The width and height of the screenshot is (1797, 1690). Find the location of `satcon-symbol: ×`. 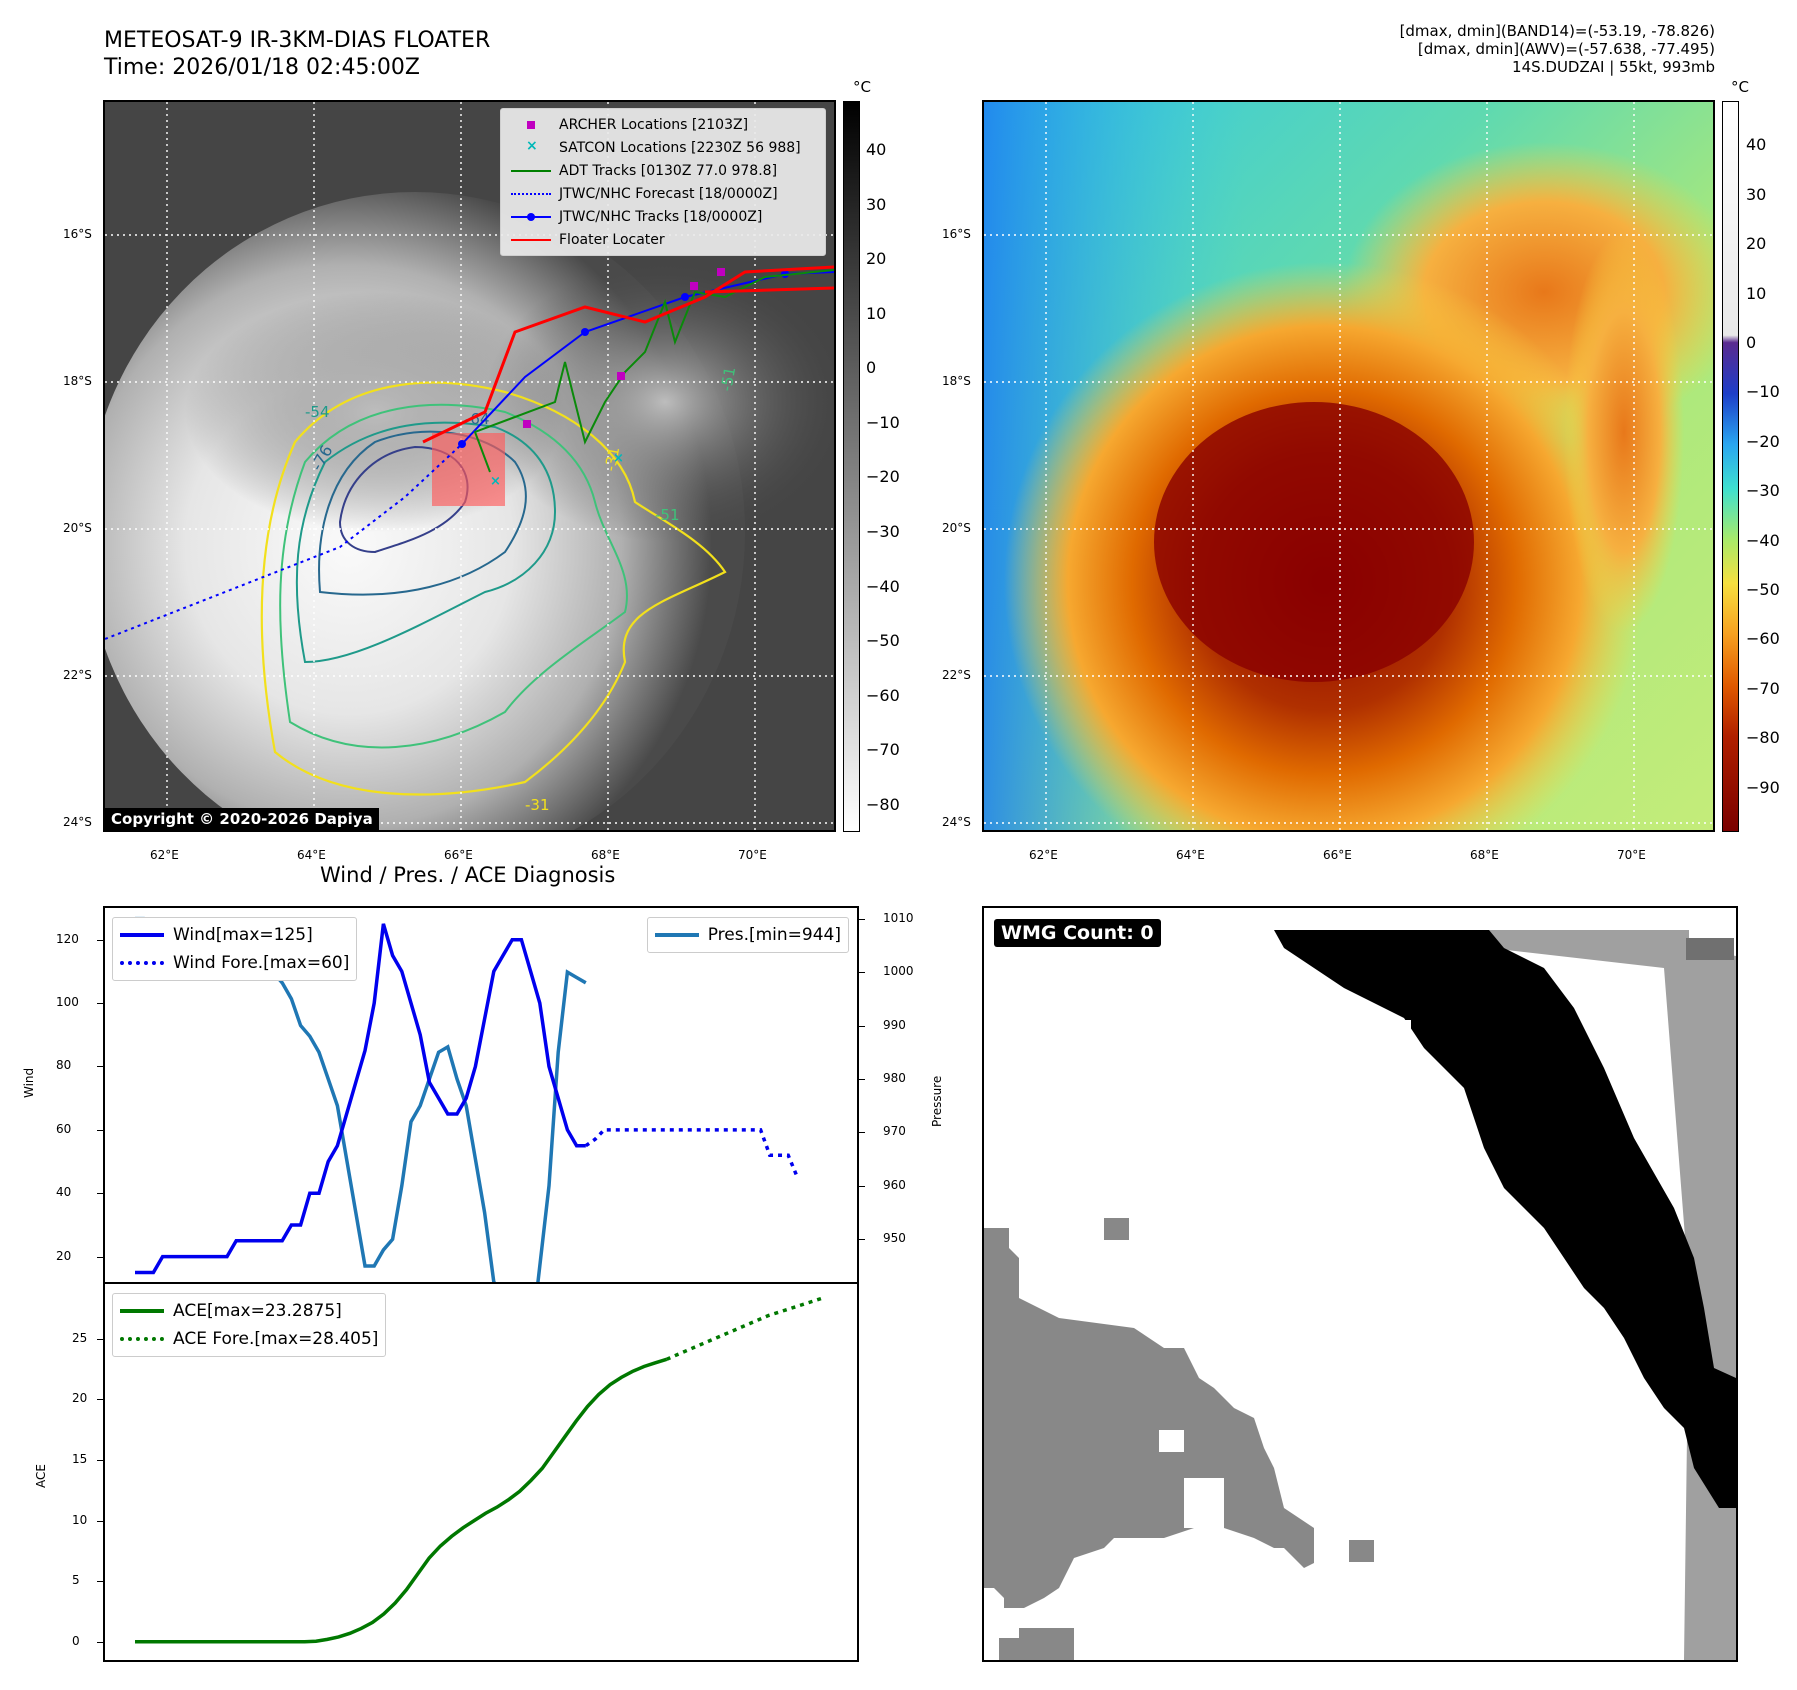

satcon-symbol: × is located at coordinates (532, 145).